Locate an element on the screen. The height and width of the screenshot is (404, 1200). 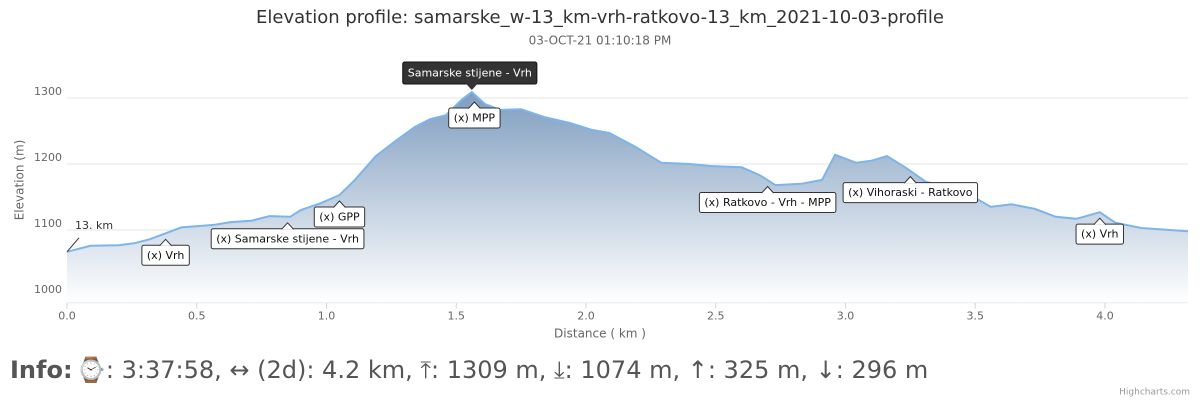
annotation-label: (x) Vihoraski - Ratkovo is located at coordinates (910, 192).